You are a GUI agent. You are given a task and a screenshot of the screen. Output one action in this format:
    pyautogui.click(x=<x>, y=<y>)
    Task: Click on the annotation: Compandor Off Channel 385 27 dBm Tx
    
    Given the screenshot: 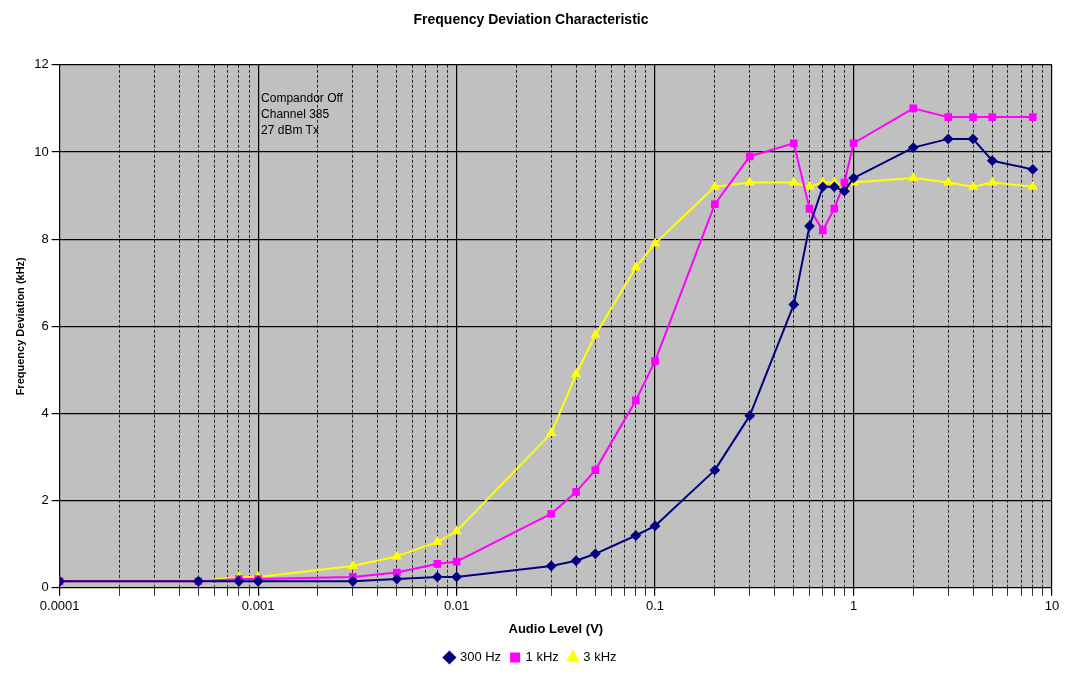 What is the action you would take?
    pyautogui.click(x=302, y=114)
    